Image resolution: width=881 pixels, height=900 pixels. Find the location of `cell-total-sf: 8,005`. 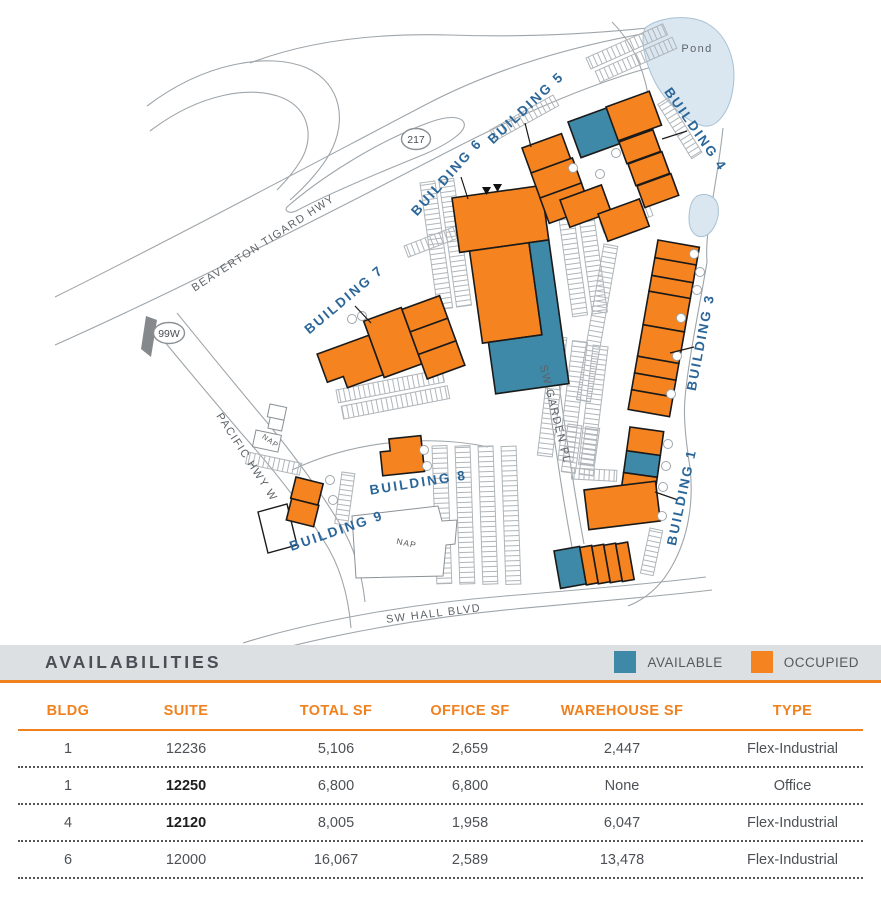

cell-total-sf: 8,005 is located at coordinates (336, 822).